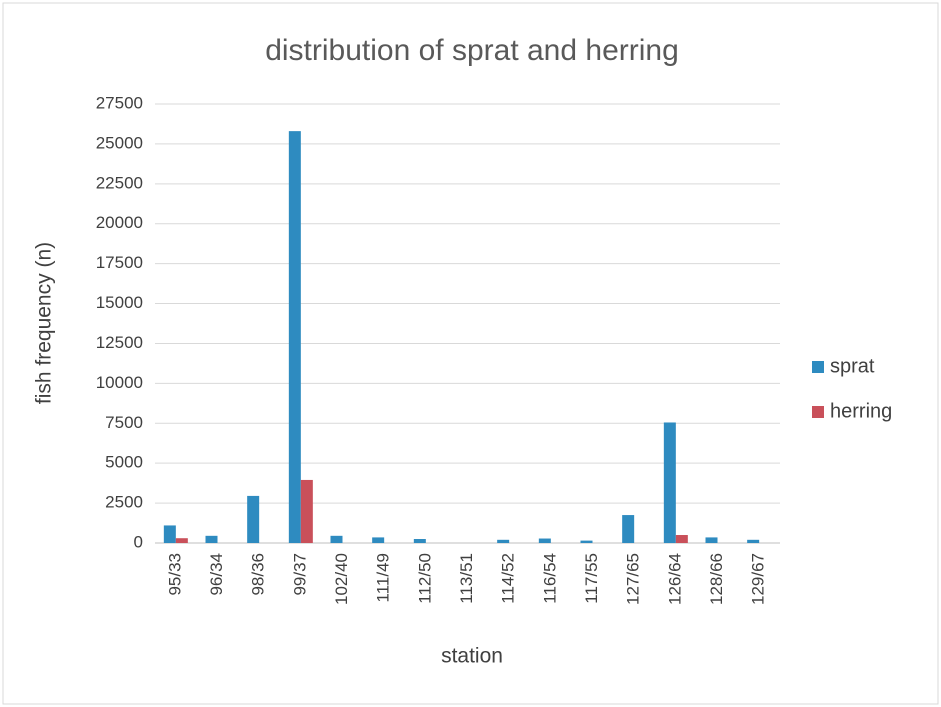 The image size is (941, 707). I want to click on y-tick-label: 20000, so click(119, 222).